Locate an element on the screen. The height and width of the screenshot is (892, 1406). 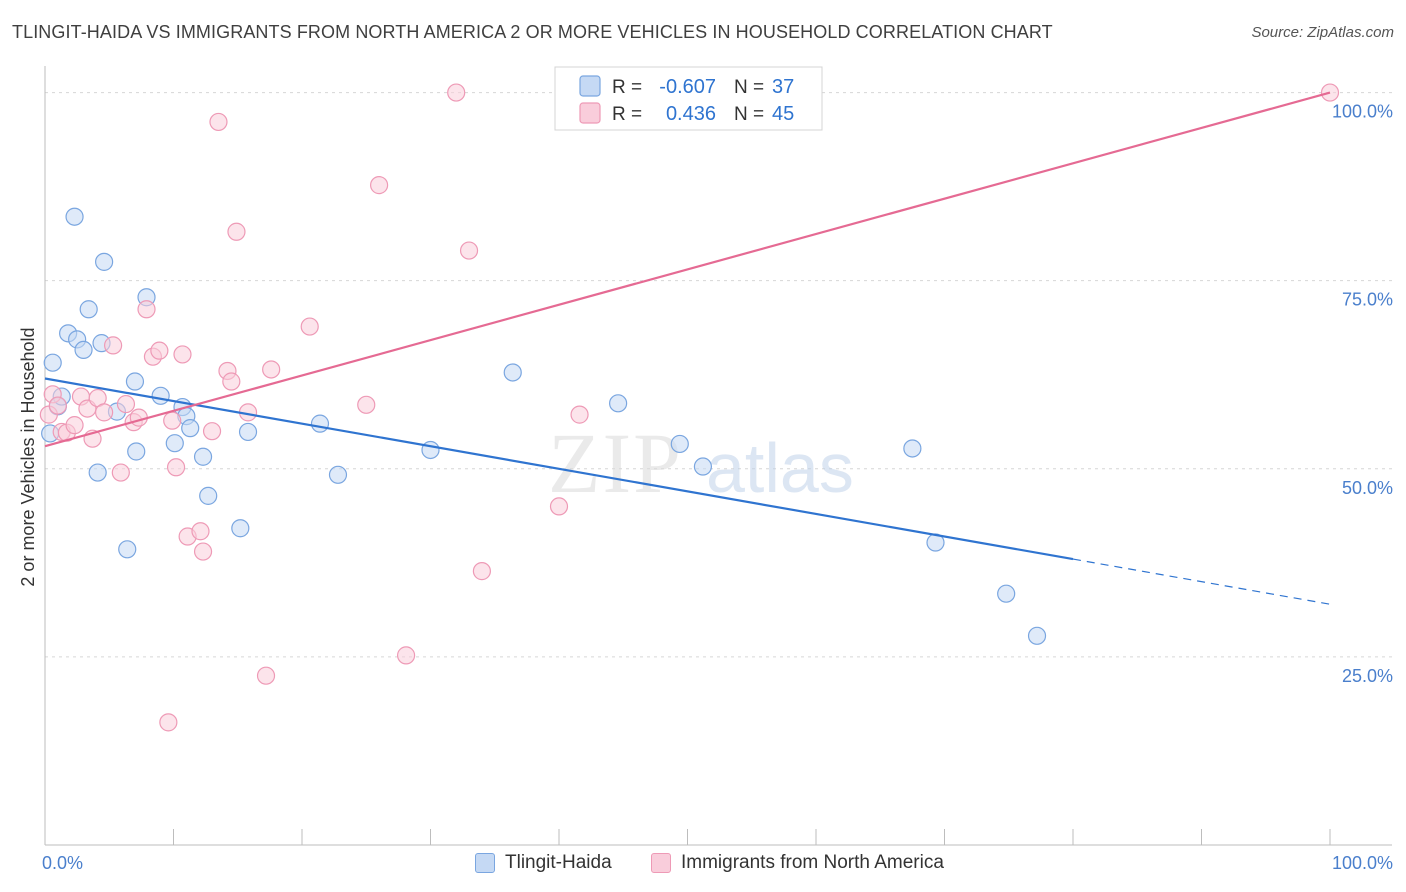
stats-r-value-immigrants: 0.436 is located at coordinates (691, 114).